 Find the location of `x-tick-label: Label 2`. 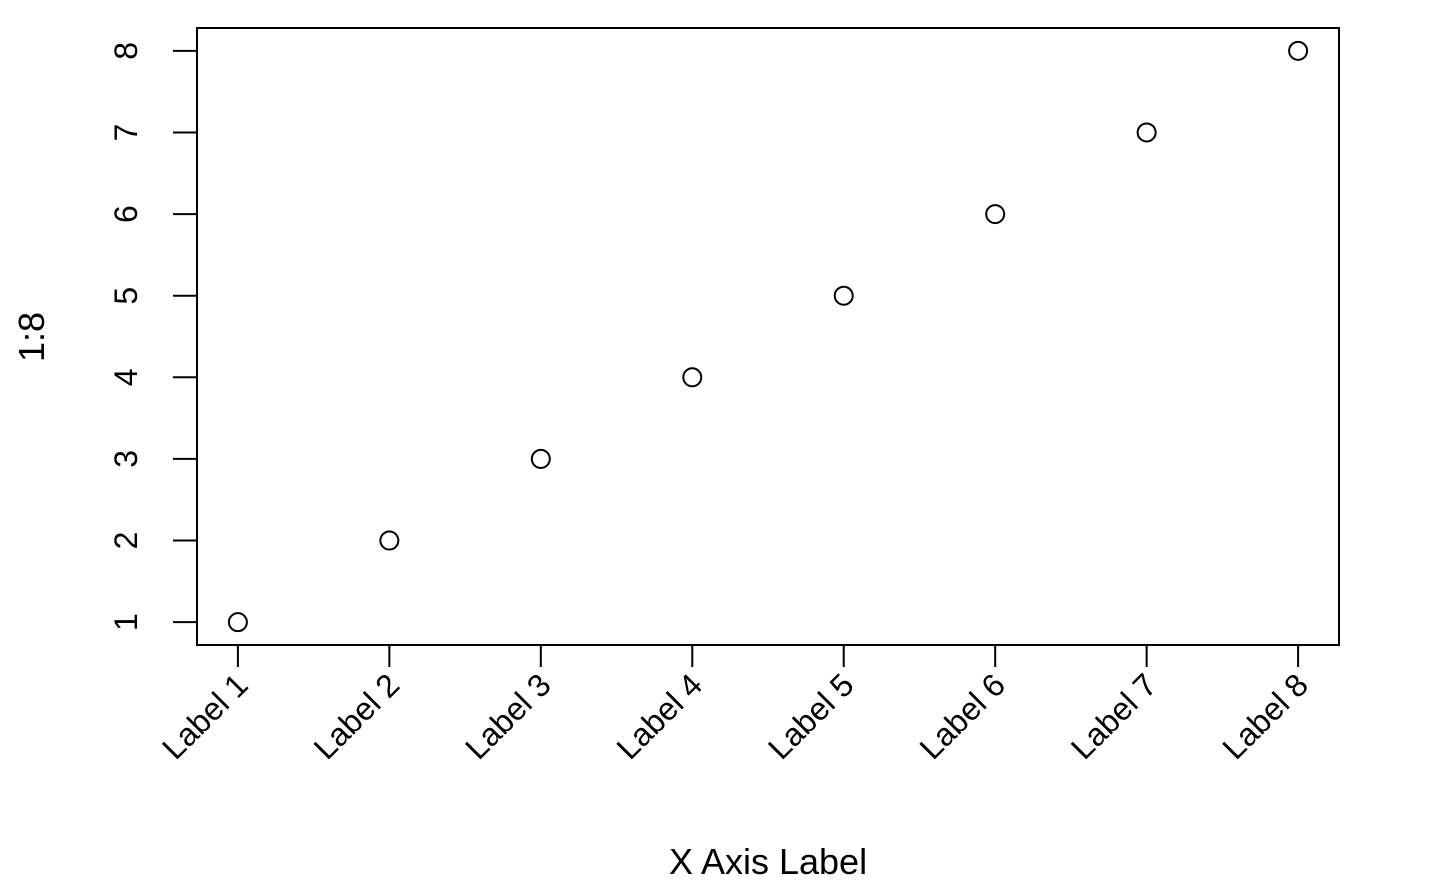

x-tick-label: Label 2 is located at coordinates (357, 716).